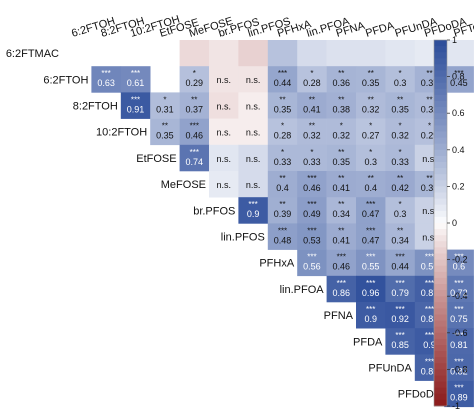 The width and height of the screenshot is (474, 413). What do you see at coordinates (32, 54) in the screenshot?
I see `row-label: 6:2FTMAC` at bounding box center [32, 54].